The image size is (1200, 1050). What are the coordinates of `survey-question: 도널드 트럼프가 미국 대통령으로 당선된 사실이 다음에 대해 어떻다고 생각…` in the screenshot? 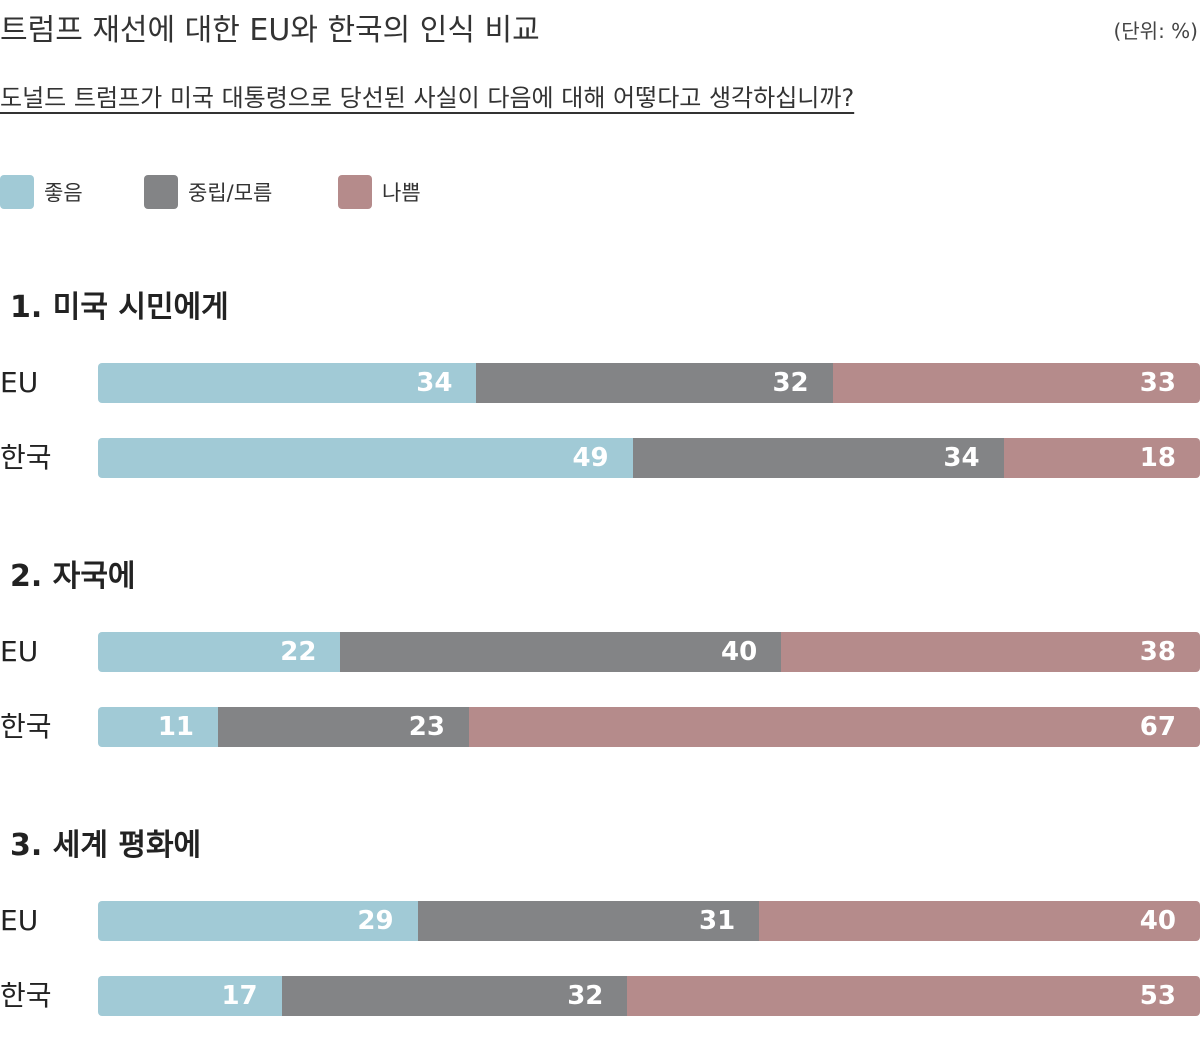 It's located at (427, 98).